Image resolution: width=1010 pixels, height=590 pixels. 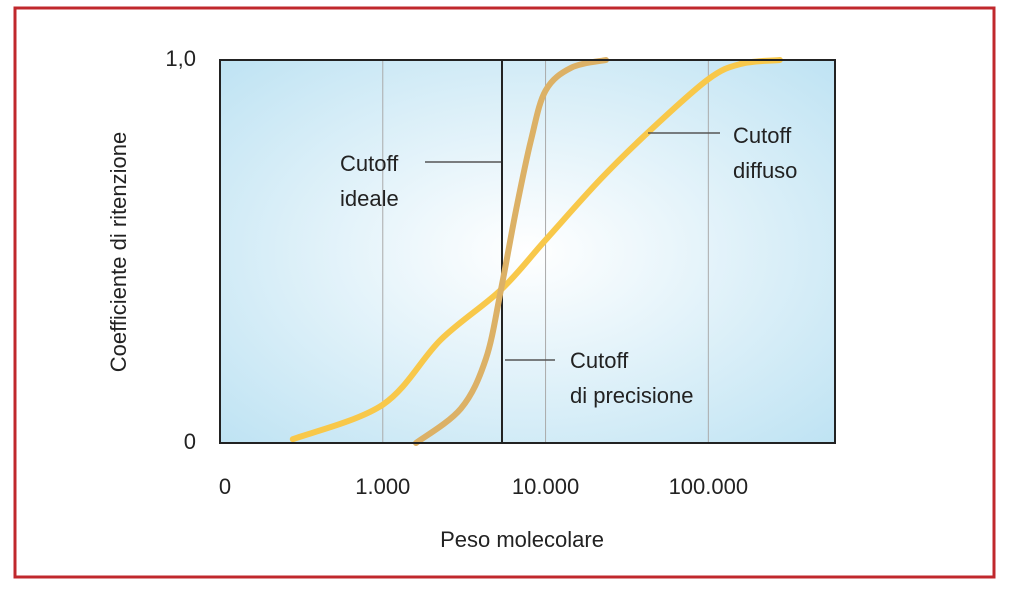 I want to click on x-axis-label: Peso molecolare, so click(x=522, y=539).